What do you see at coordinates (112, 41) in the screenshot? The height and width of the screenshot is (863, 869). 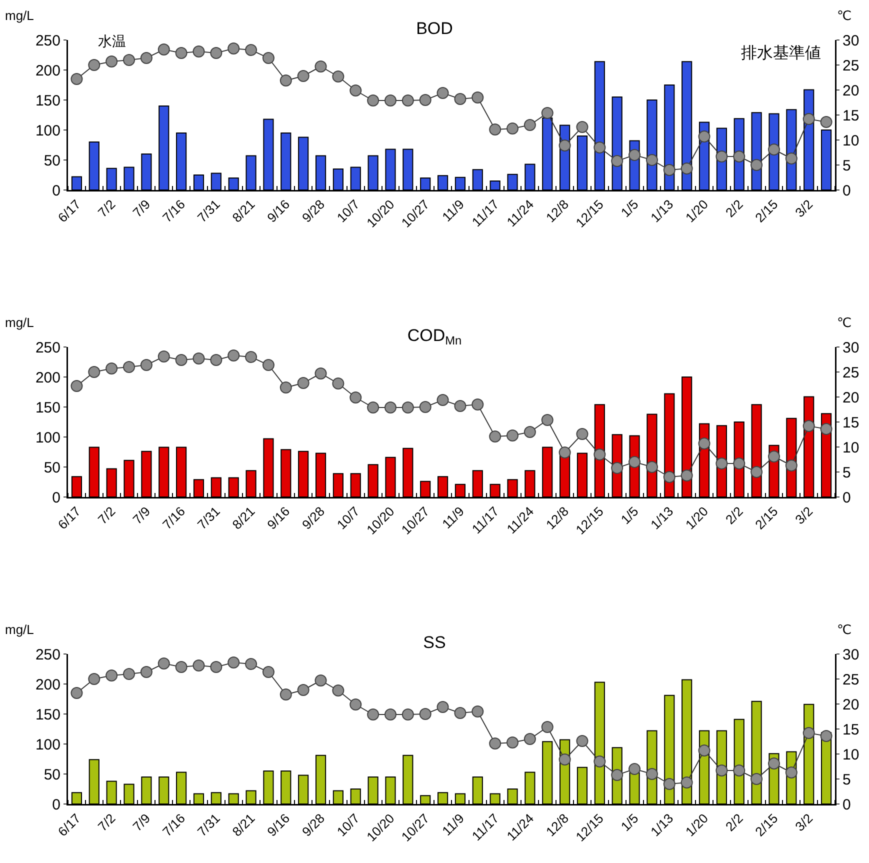 I see `series-label: 水温` at bounding box center [112, 41].